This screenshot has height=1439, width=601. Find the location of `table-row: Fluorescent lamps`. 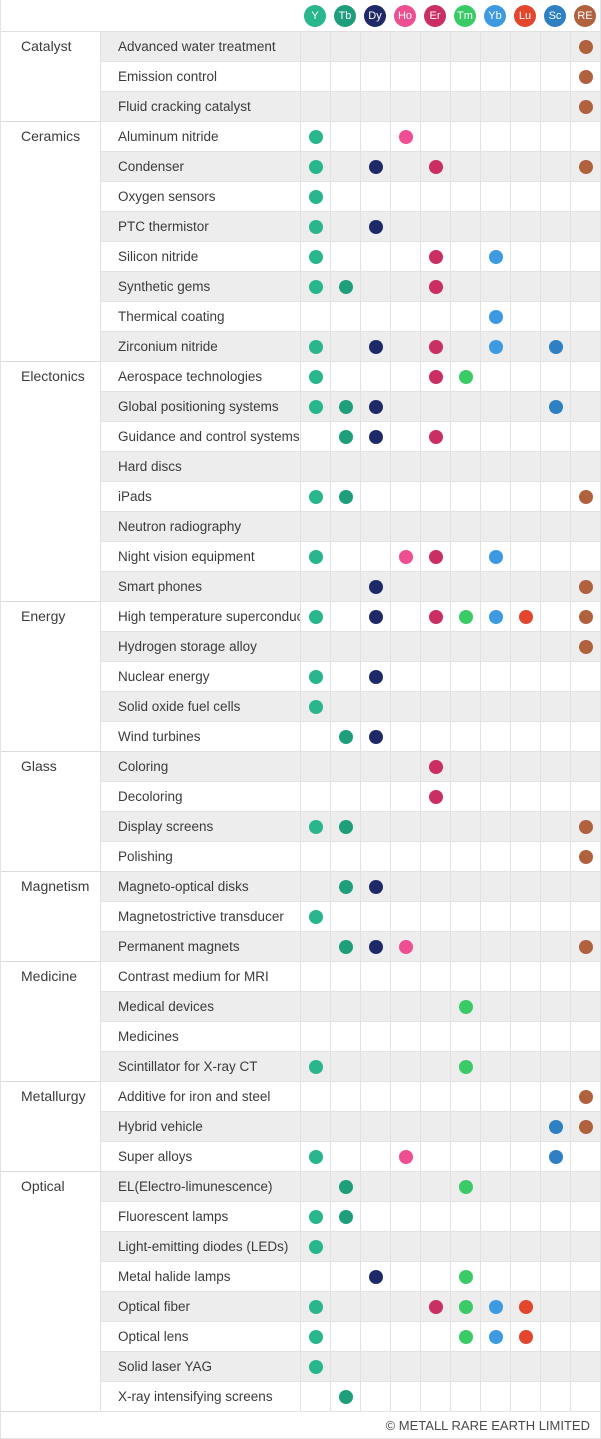

table-row: Fluorescent lamps is located at coordinates (350, 1217).